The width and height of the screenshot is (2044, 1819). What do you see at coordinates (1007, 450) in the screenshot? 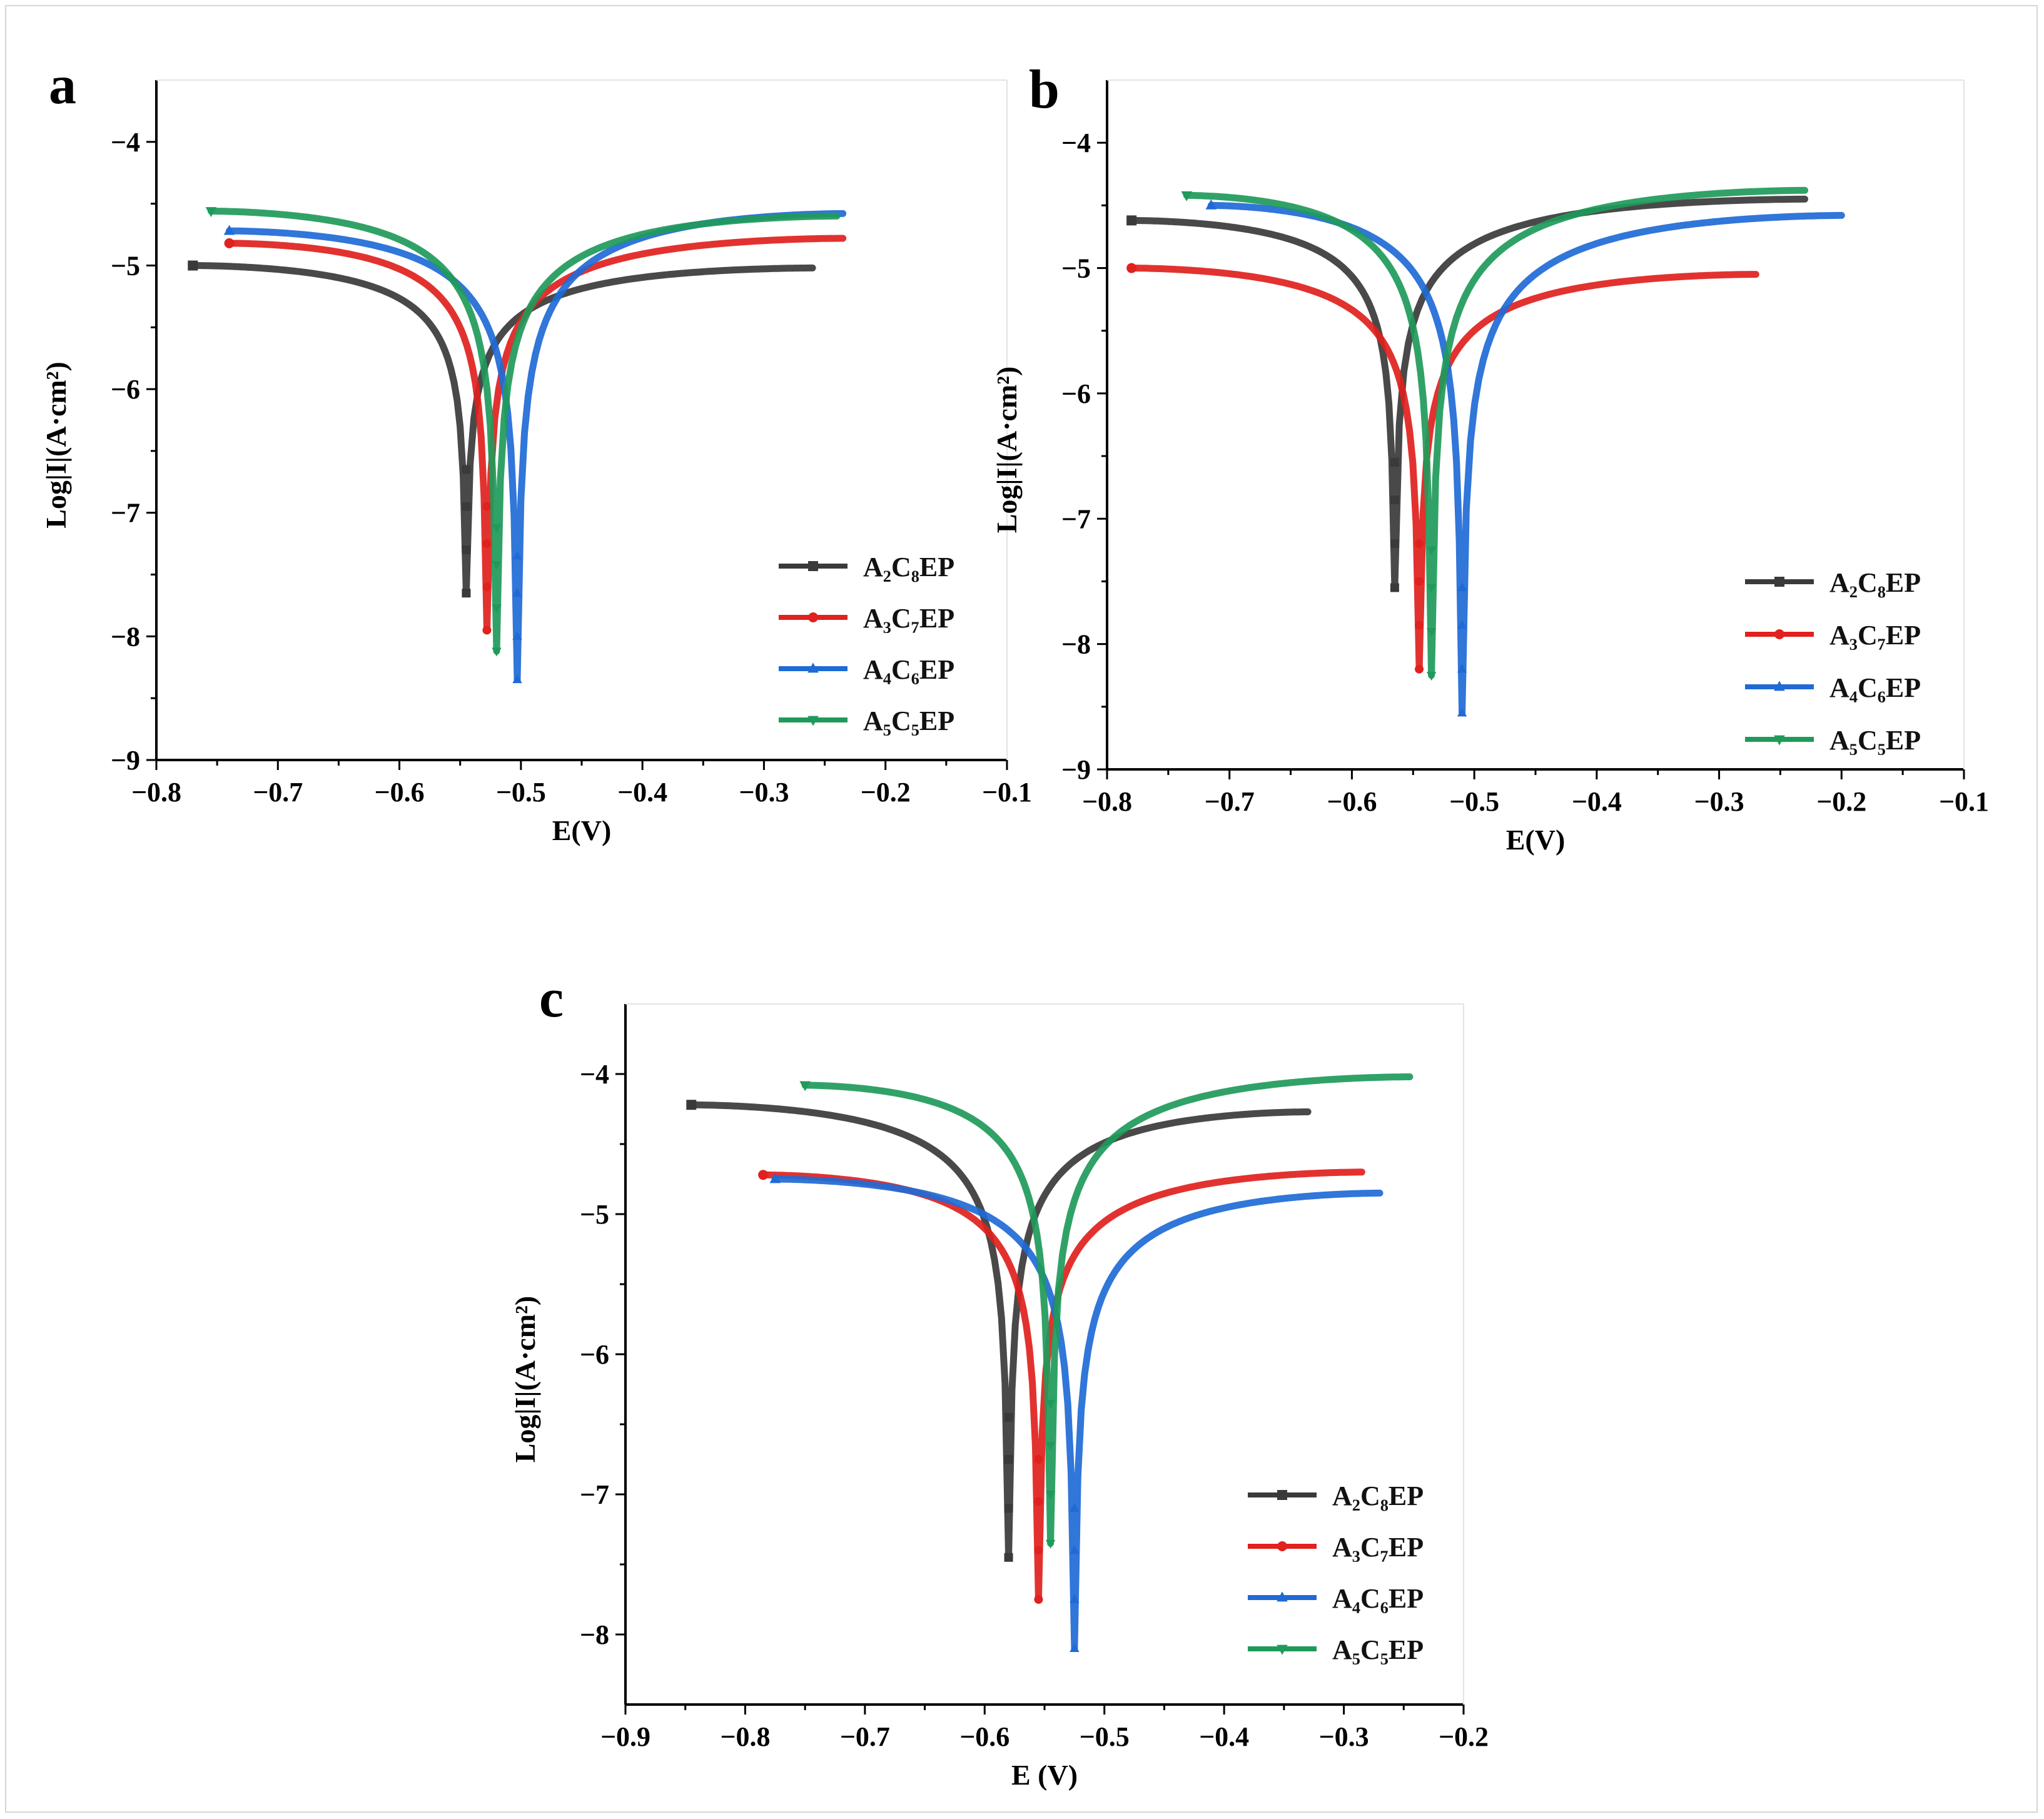
I see `y-axis-title: Log|I|(A·cm²)` at bounding box center [1007, 450].